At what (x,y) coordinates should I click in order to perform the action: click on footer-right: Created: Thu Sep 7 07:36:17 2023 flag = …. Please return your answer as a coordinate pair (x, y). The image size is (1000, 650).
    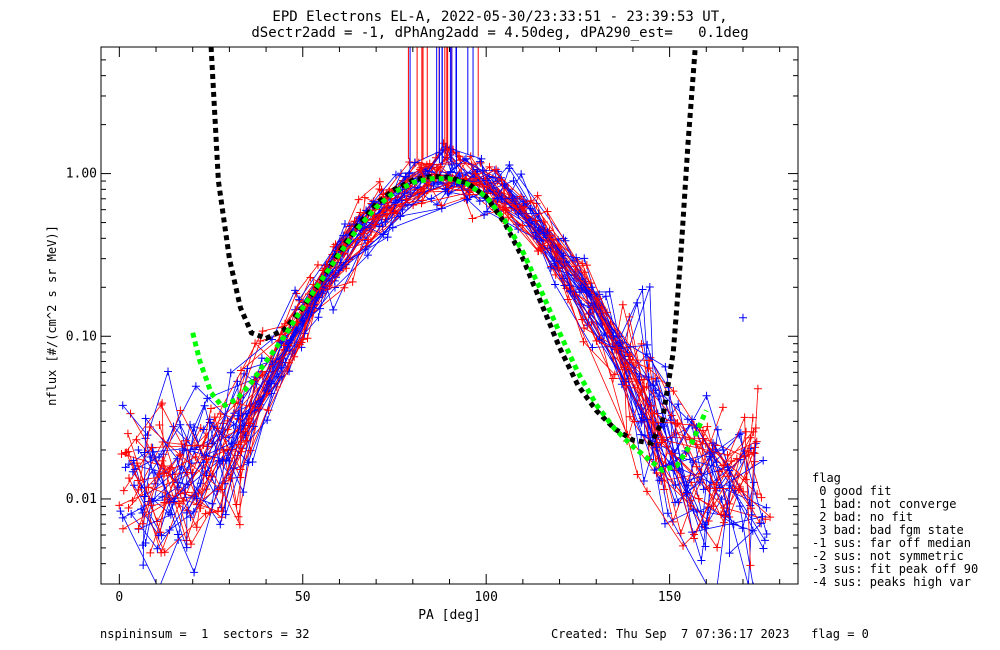
    Looking at the image, I should click on (710, 634).